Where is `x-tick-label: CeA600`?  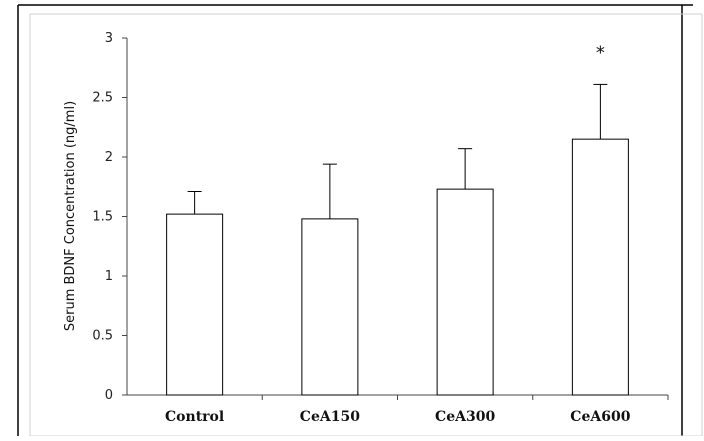
x-tick-label: CeA600 is located at coordinates (600, 417).